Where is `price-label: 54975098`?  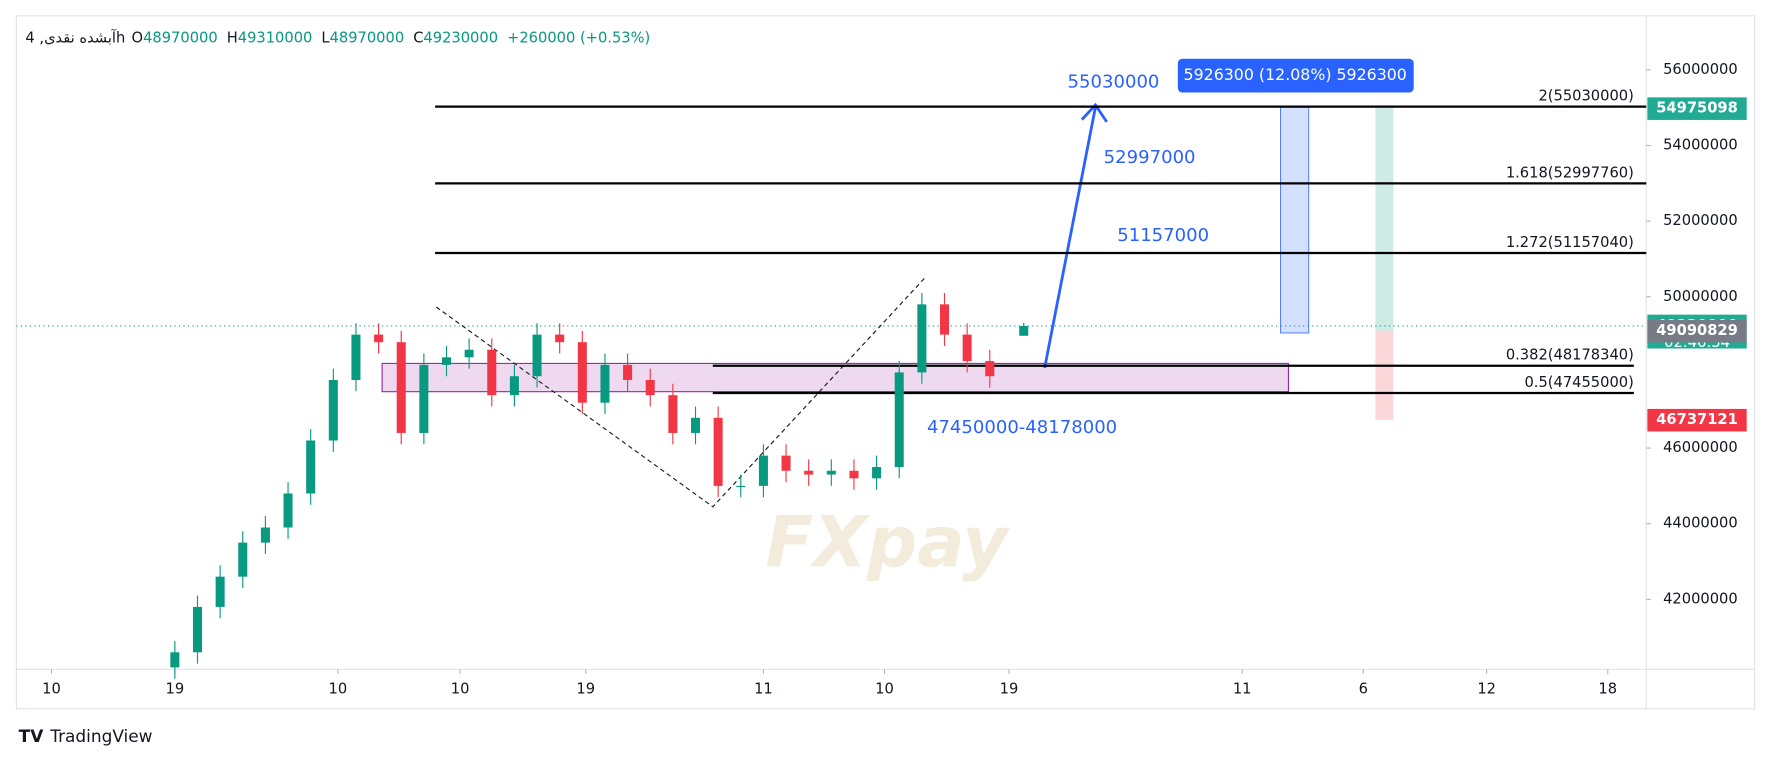 price-label: 54975098 is located at coordinates (1697, 108).